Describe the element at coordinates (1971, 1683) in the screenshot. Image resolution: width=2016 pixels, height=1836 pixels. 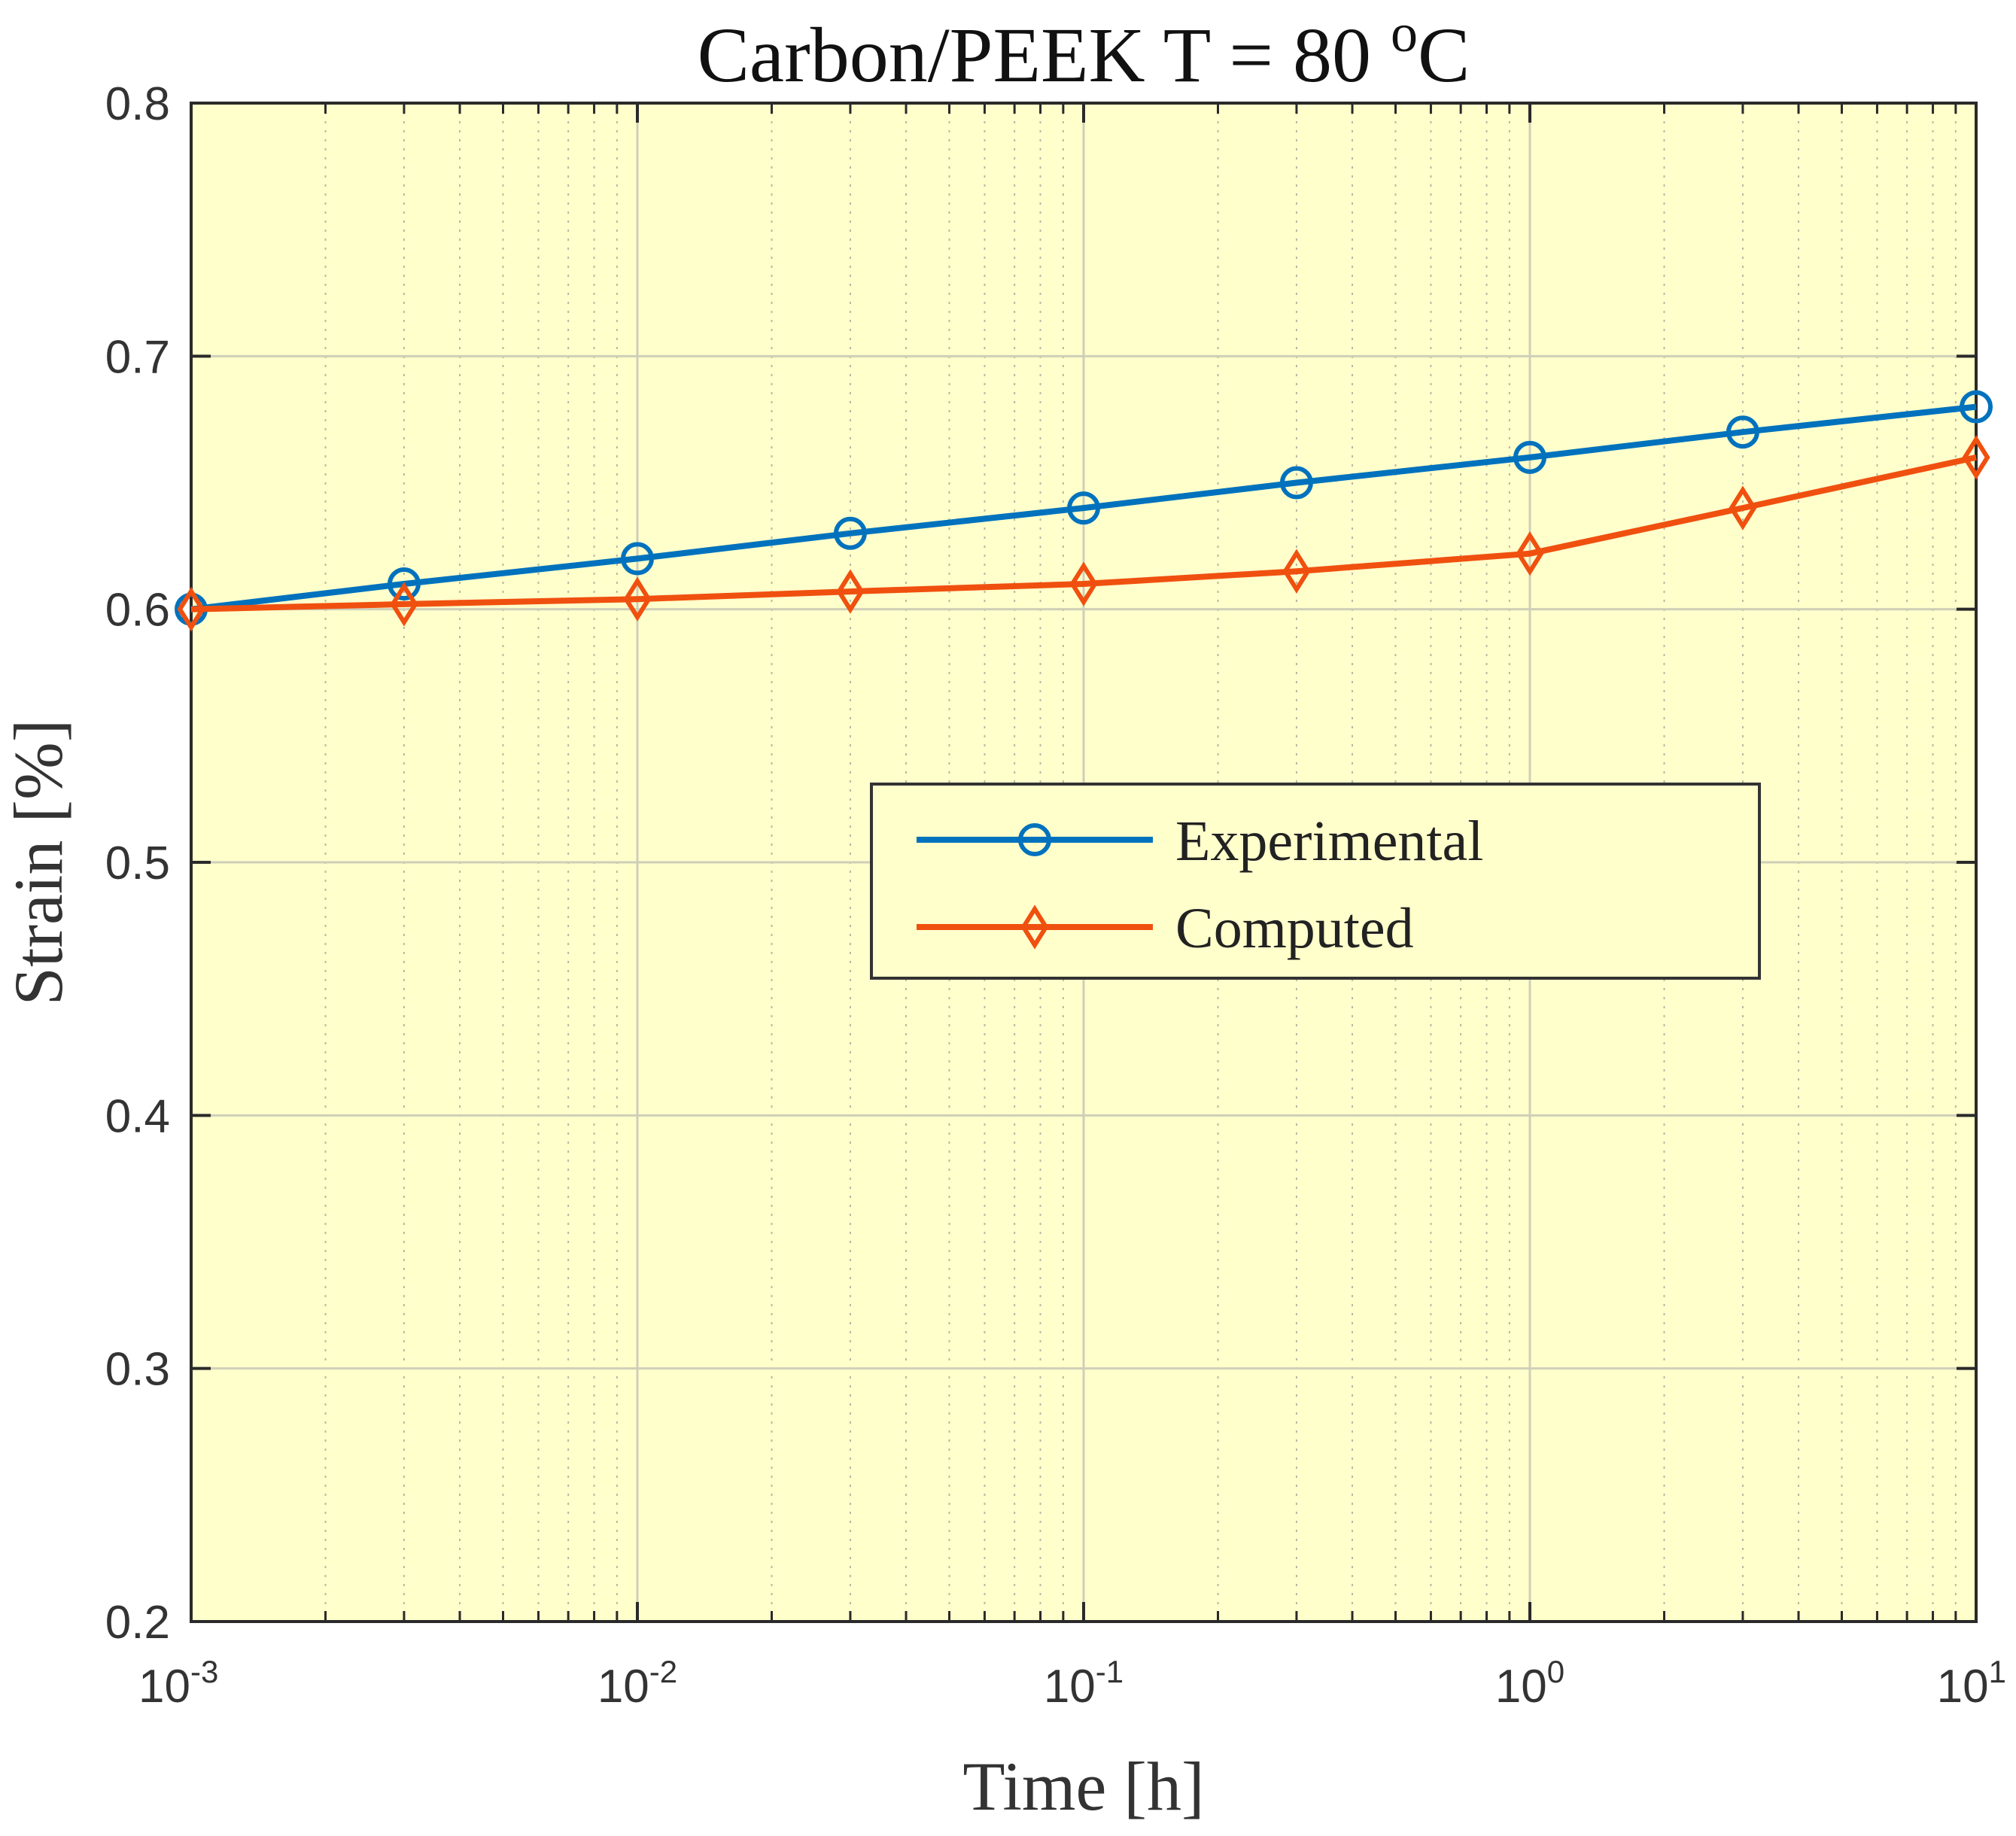
I see `x-tick-label: 10¹` at that location.